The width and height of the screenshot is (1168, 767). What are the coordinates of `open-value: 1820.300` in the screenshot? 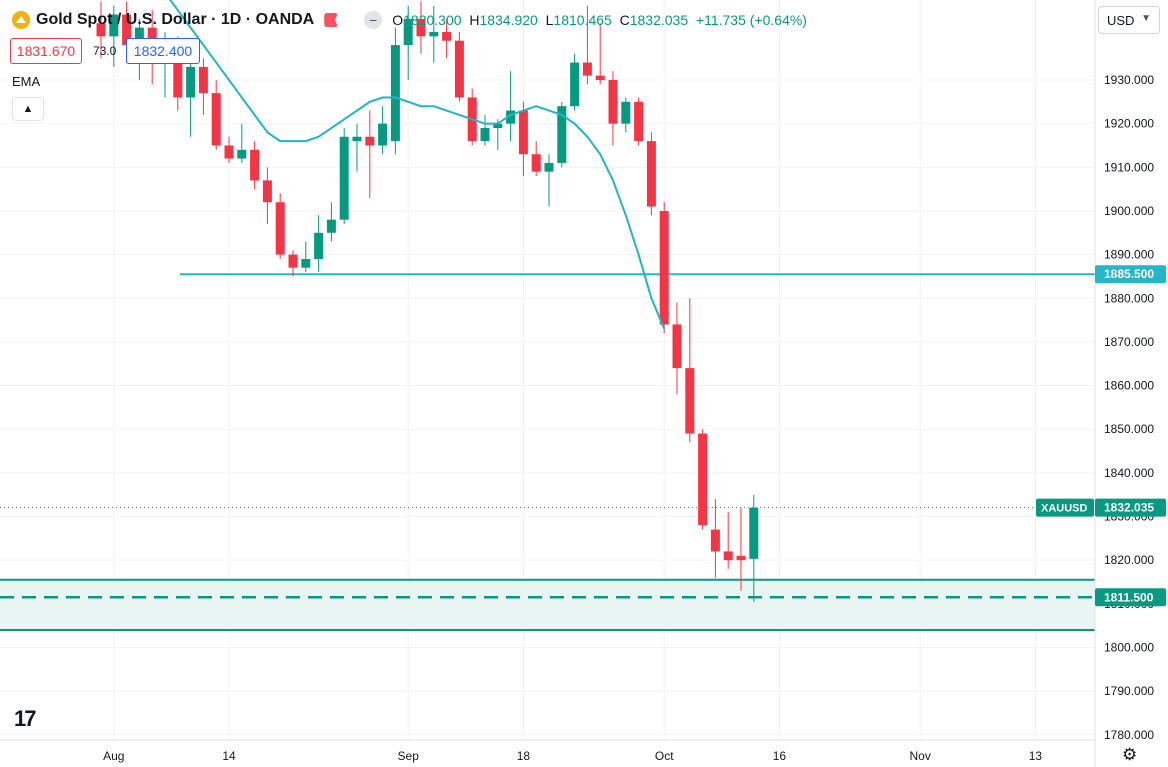 It's located at (432, 20).